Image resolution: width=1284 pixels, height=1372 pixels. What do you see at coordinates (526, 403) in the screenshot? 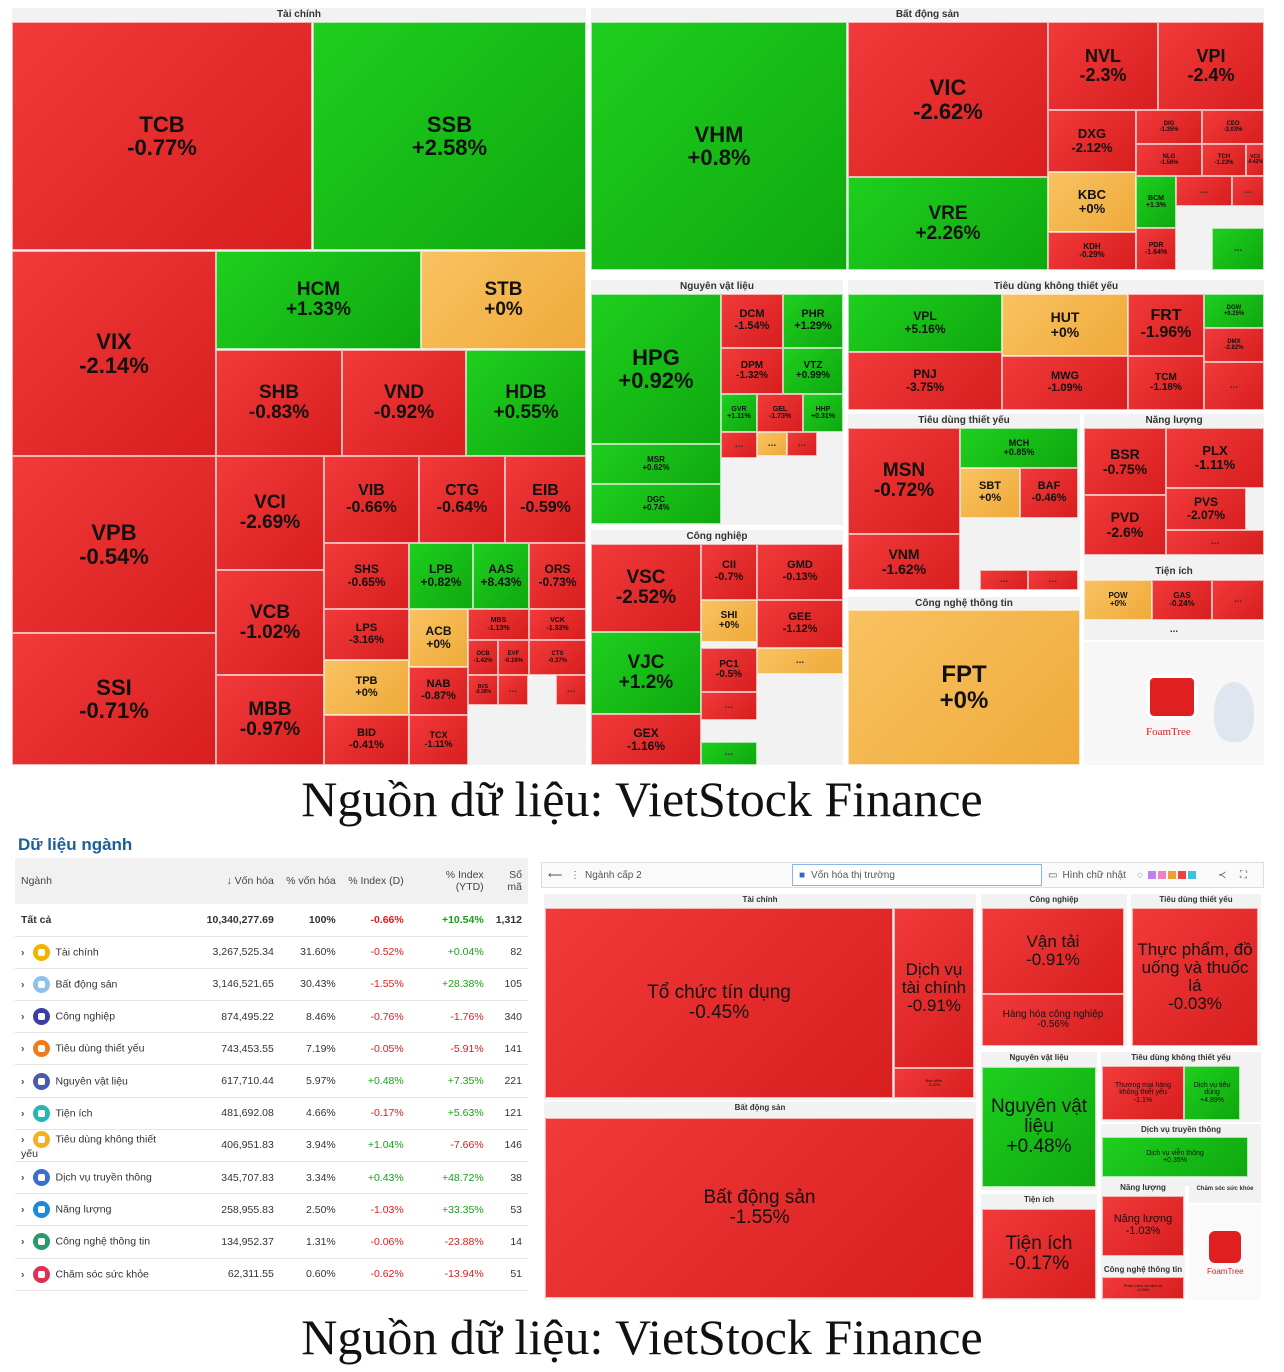
I see `tile-hdb: HDB +0.55%` at bounding box center [526, 403].